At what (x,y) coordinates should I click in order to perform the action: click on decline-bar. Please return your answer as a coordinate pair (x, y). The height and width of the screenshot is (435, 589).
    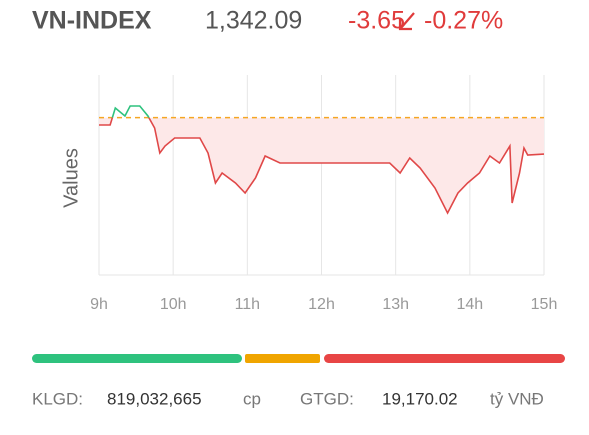
    Looking at the image, I should click on (444, 358).